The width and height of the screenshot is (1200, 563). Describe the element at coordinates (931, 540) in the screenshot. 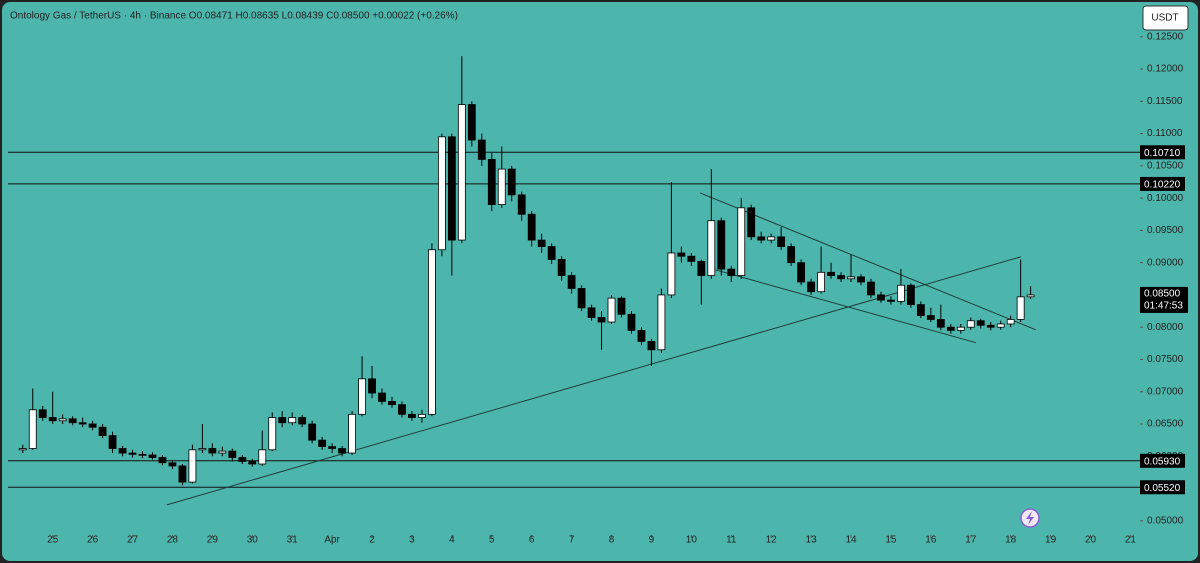

I see `x-tick-label: 16` at that location.